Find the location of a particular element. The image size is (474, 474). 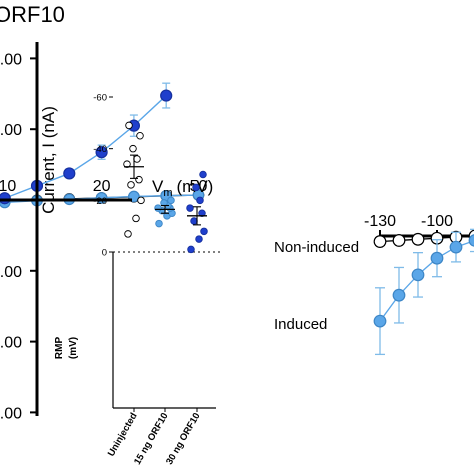

right-series-line is located at coordinates (426, 281).